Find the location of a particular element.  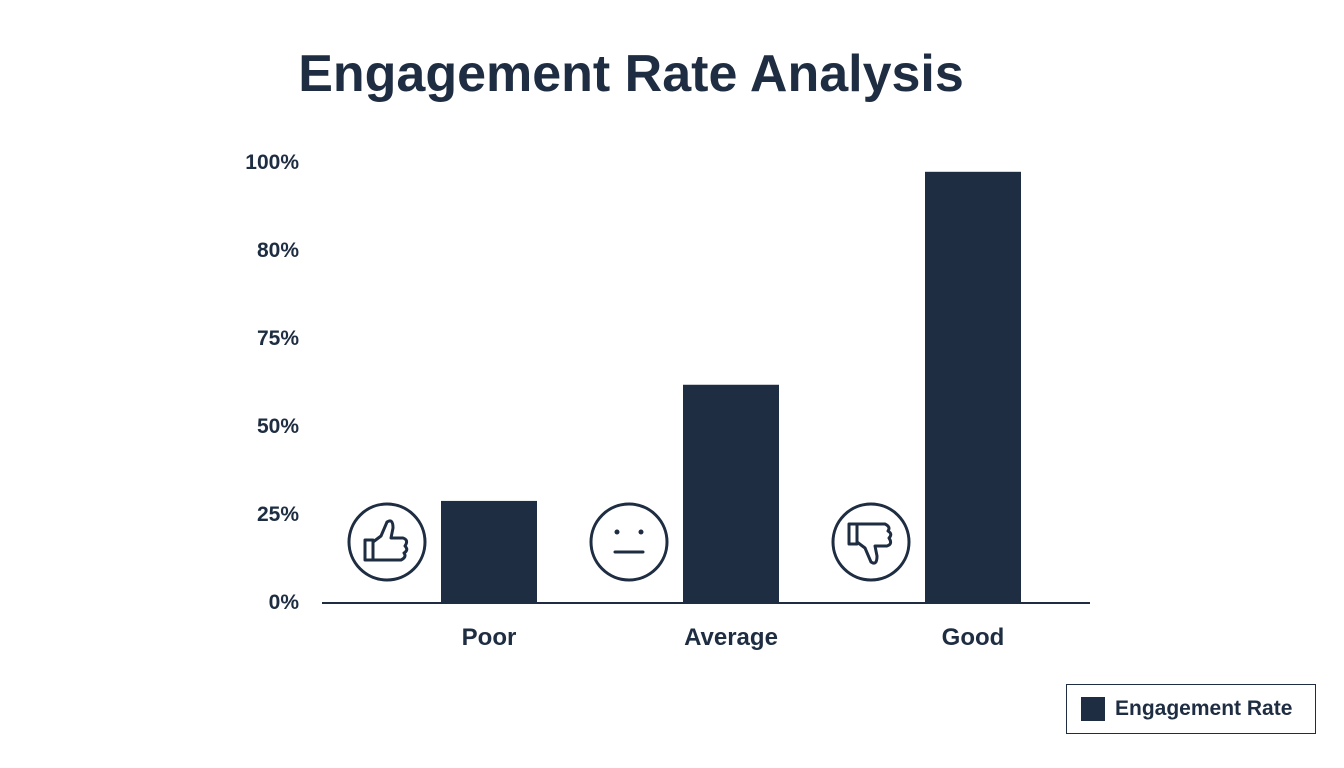

y-tick-label: 25% is located at coordinates (278, 514).